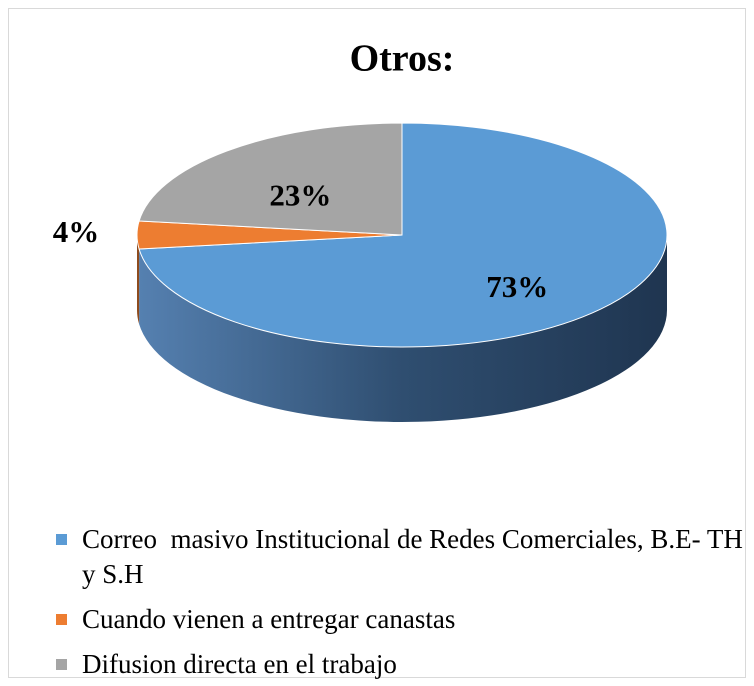 This screenshot has height=686, width=754. I want to click on legend-label: Cuando vienen a entregar canastas, so click(269, 619).